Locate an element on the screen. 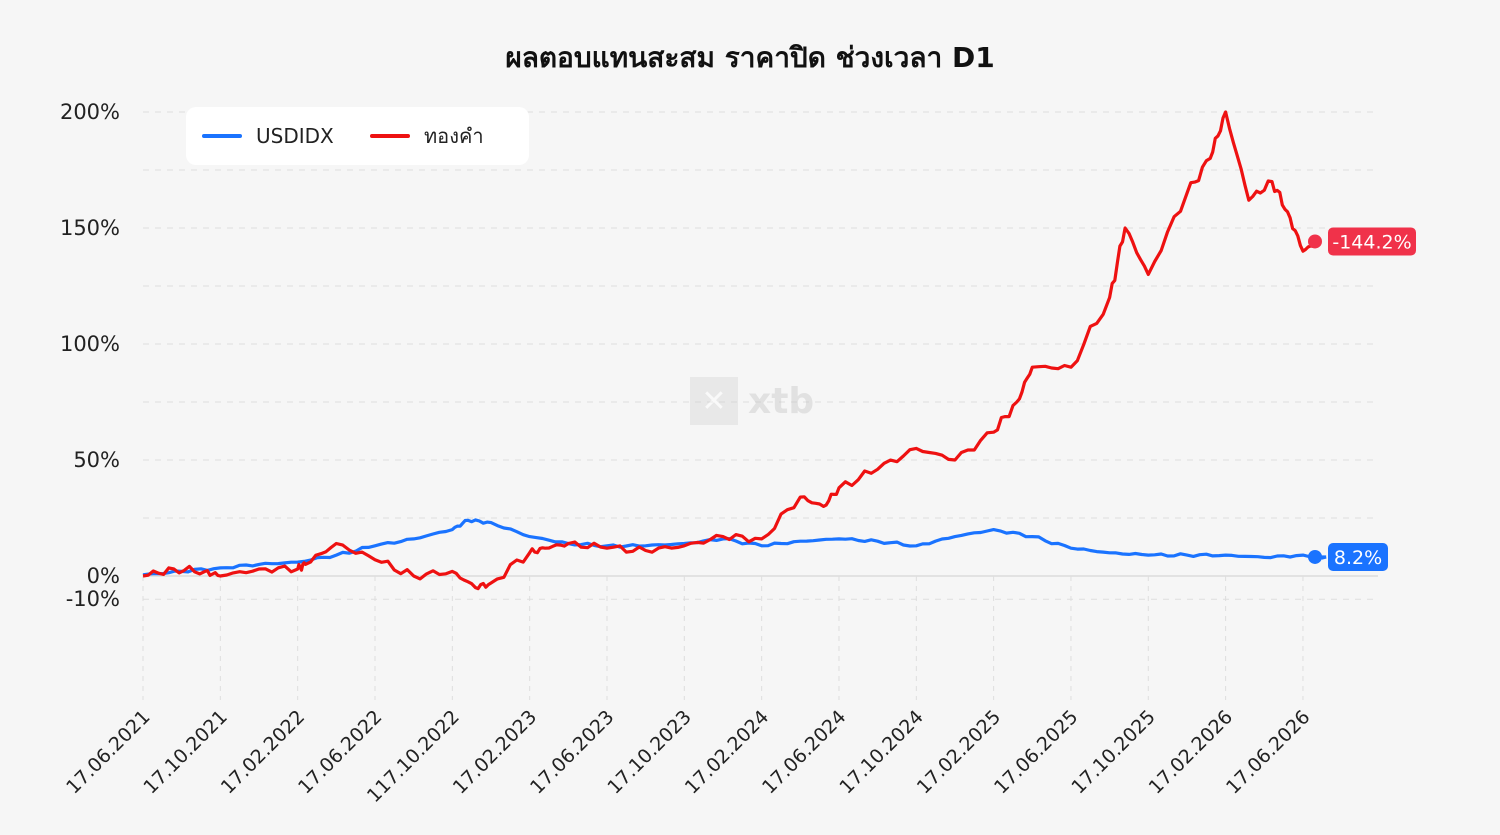 The width and height of the screenshot is (1500, 835). legend-item-usdidx: USDIDX is located at coordinates (268, 136).